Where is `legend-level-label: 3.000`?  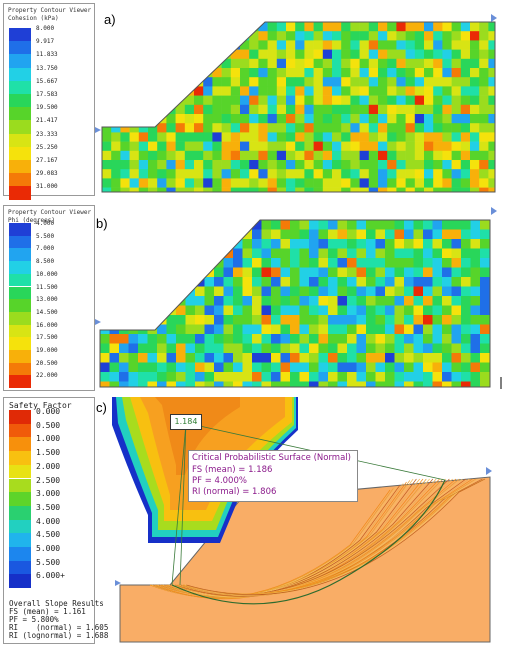 legend-level-label: 3.000 is located at coordinates (48, 494).